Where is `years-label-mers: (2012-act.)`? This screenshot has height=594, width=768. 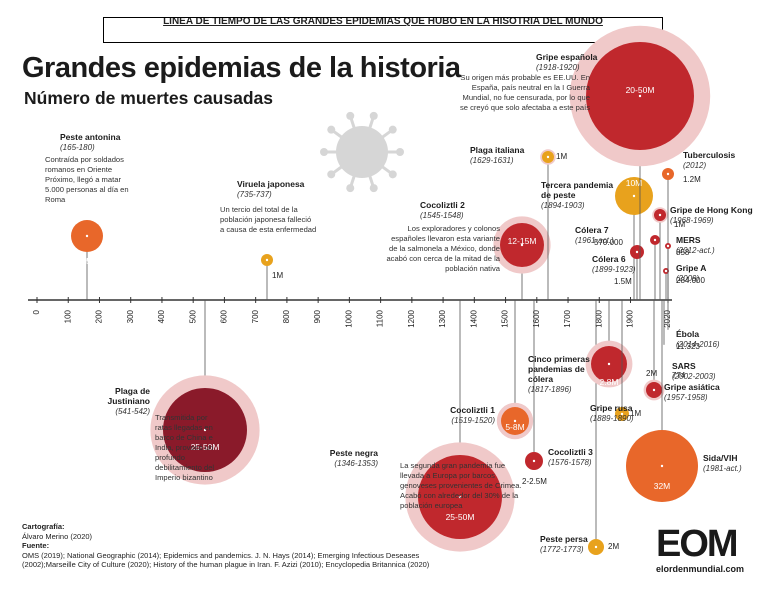
years-label-mers: (2012-act.) is located at coordinates (695, 250).